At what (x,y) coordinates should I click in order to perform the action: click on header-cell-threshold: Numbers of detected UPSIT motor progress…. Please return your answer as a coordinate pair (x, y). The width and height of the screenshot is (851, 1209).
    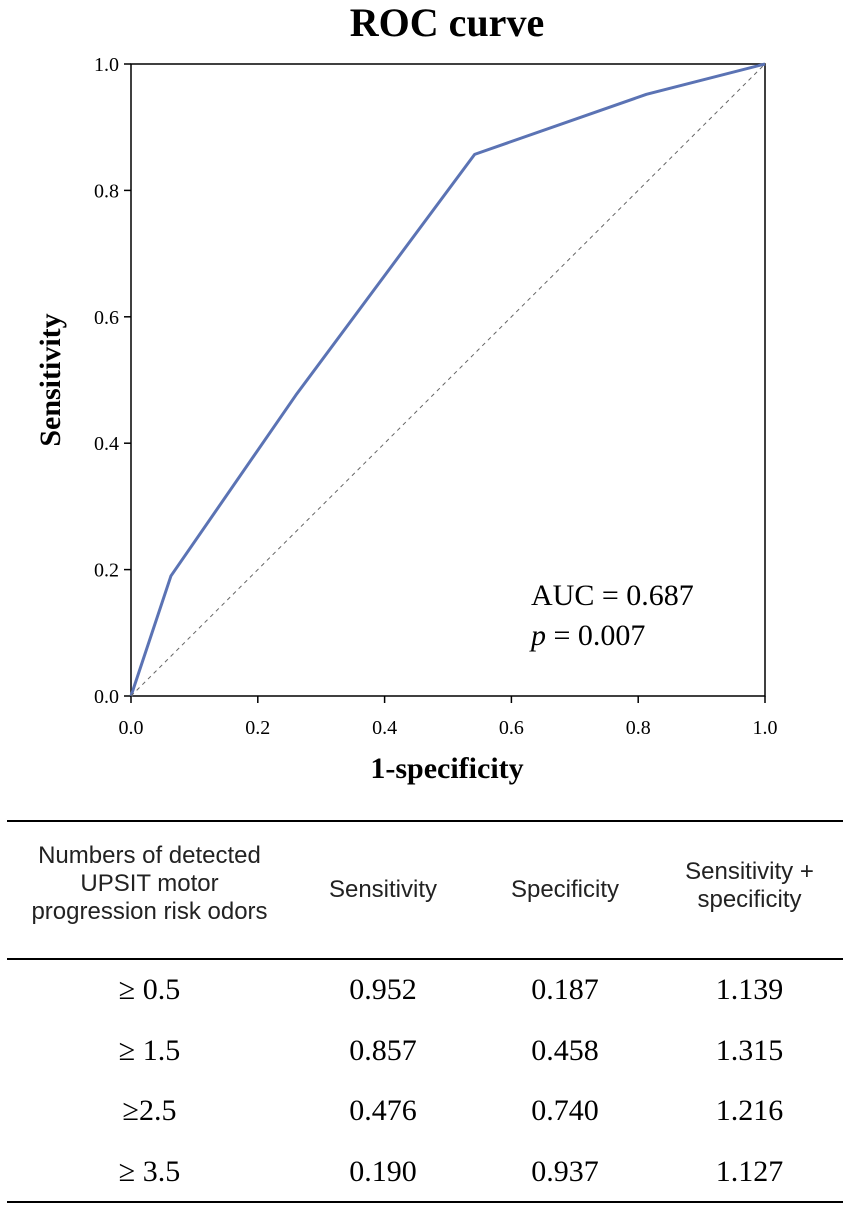
    Looking at the image, I should click on (149, 884).